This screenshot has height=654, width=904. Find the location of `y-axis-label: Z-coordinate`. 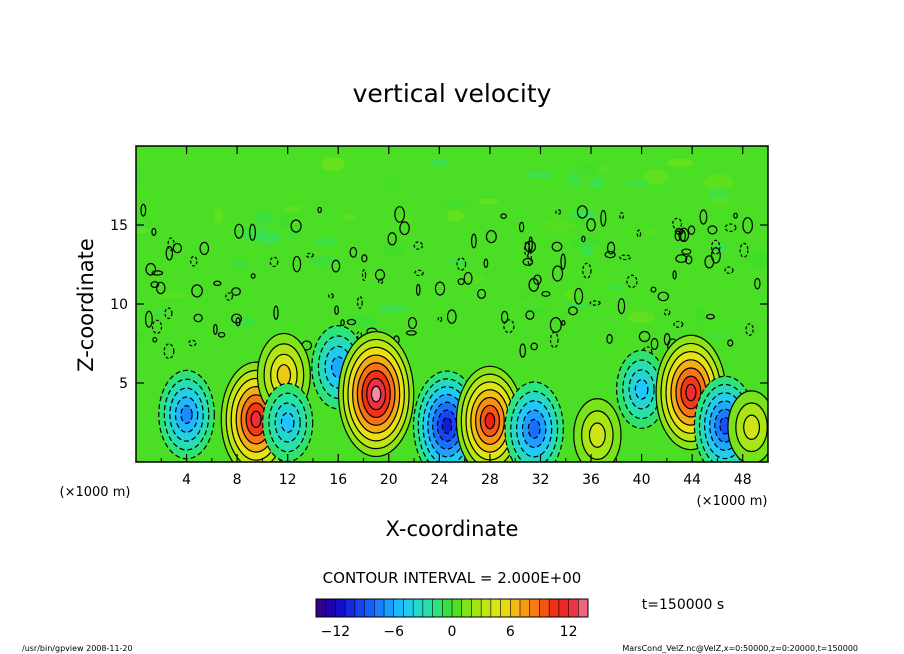

y-axis-label: Z-coordinate is located at coordinates (86, 305).